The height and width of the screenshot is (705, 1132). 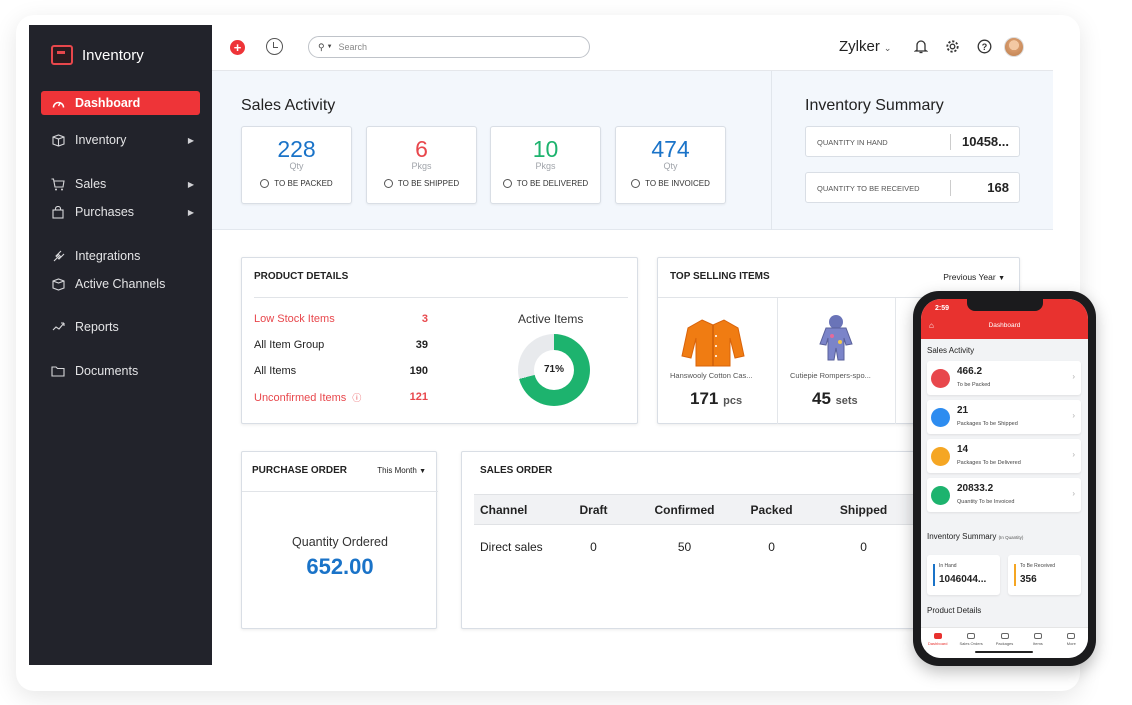 I want to click on mobile-card-to-be-packed: 466.2 To be Packed ›, so click(x=1004, y=378).